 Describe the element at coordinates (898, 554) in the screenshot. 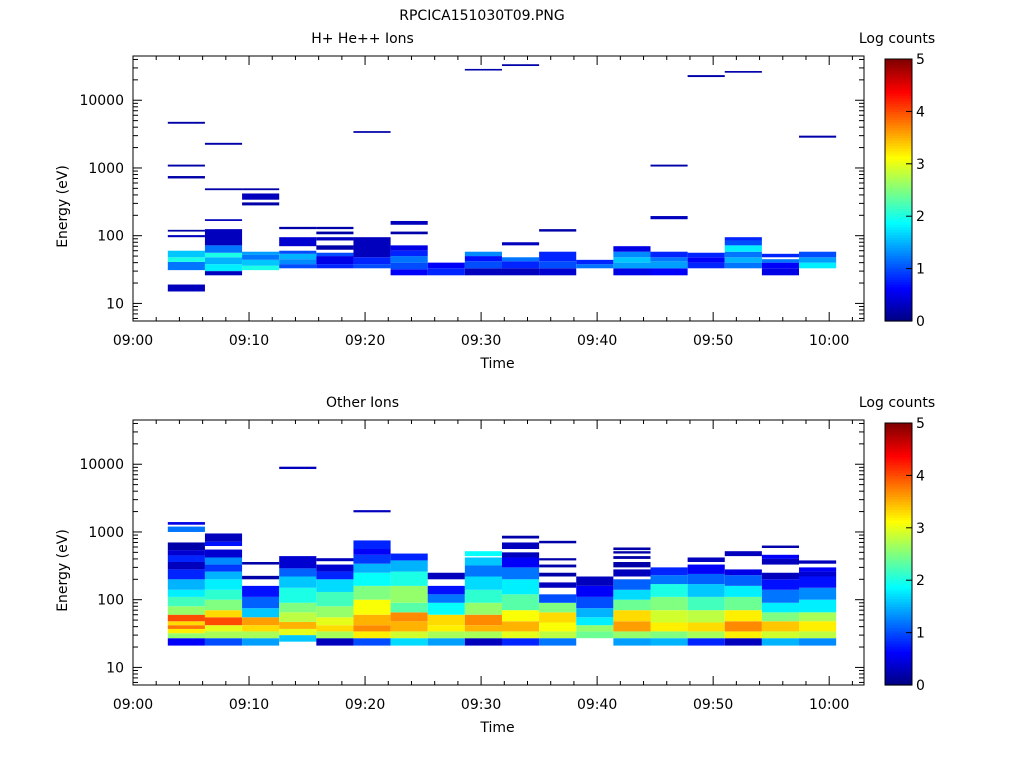

I see `colorbar-frame` at that location.